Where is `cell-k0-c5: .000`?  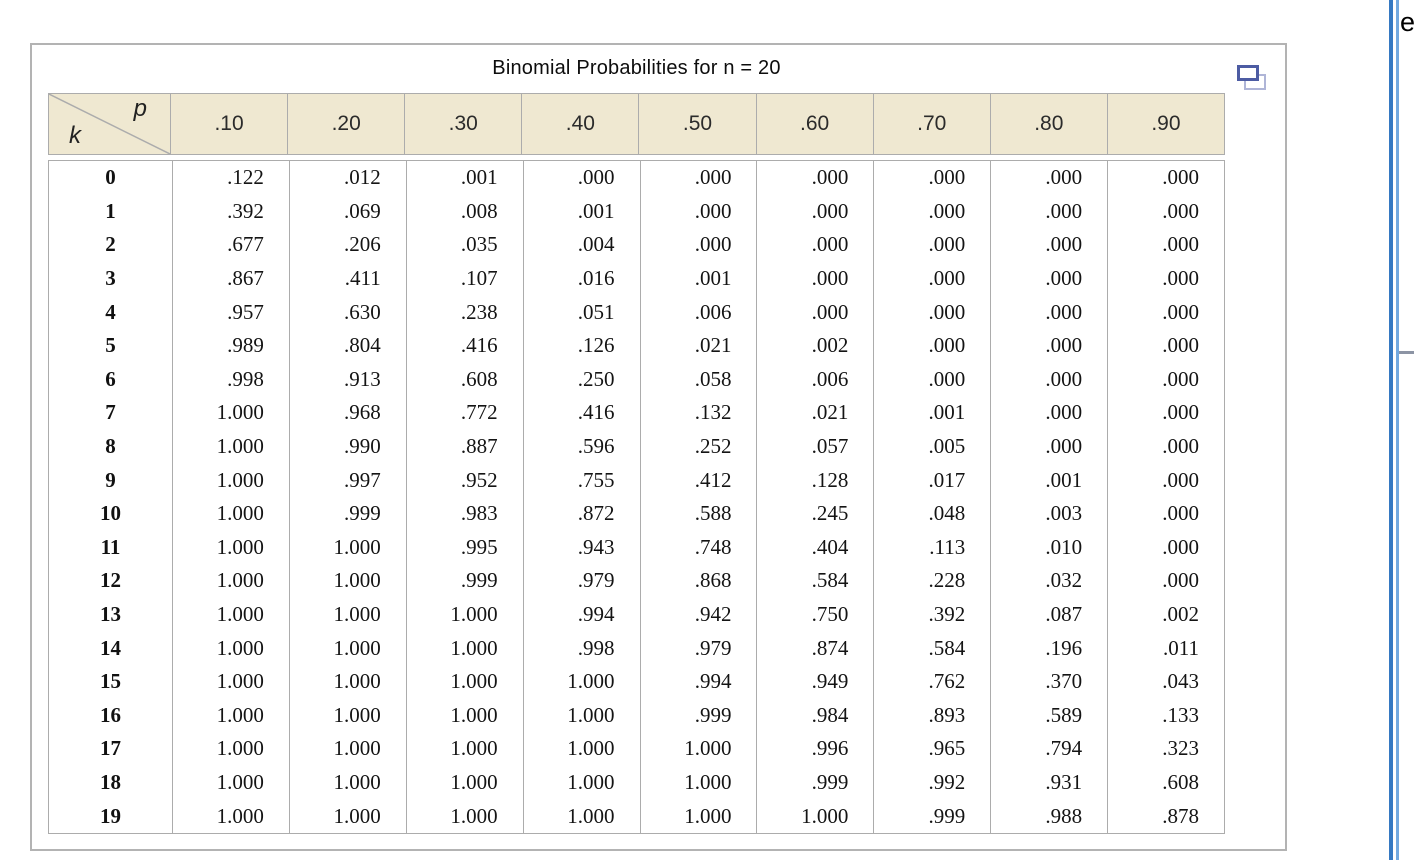
cell-k0-c5: .000 is located at coordinates (830, 177).